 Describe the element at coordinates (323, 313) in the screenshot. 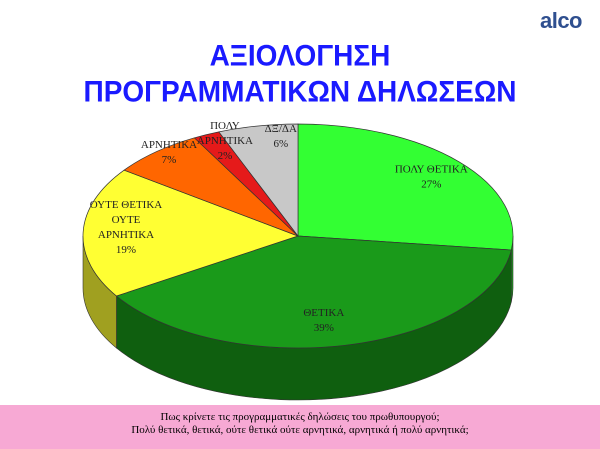

I see `slice-category-label-1: ΘΕΤΙΚΑ` at that location.